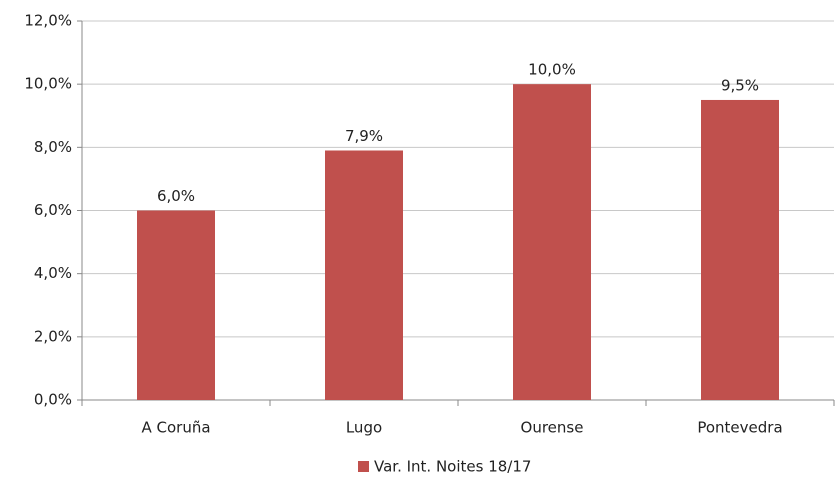 The height and width of the screenshot is (482, 836). What do you see at coordinates (53, 400) in the screenshot?
I see `y-tick-label: 0,0%` at bounding box center [53, 400].